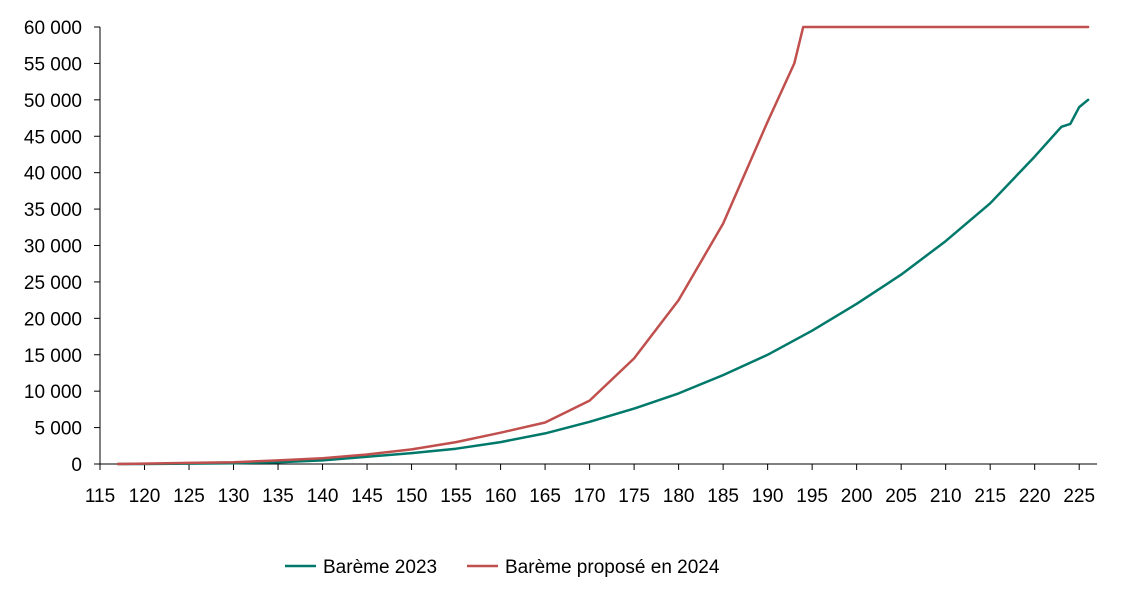  What do you see at coordinates (1035, 496) in the screenshot?
I see `x-tick-label: 220` at bounding box center [1035, 496].